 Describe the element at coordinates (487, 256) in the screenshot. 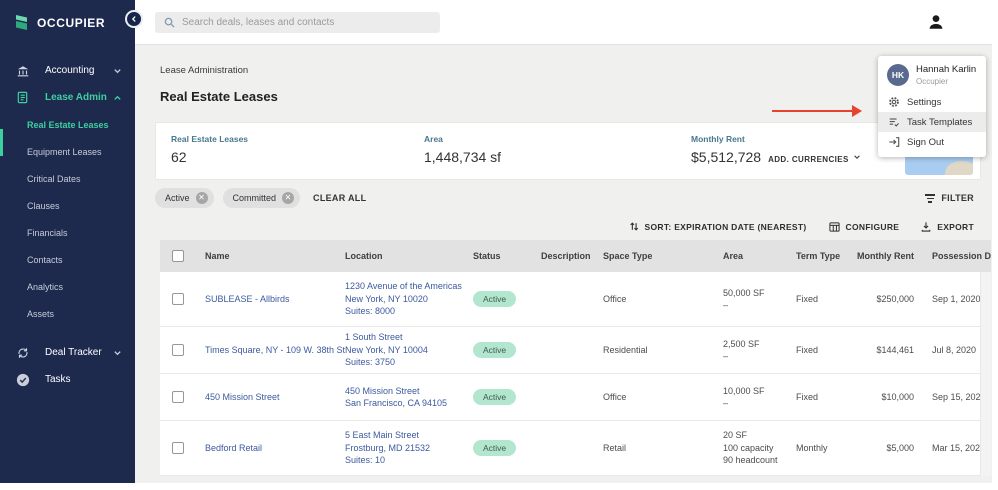

I see `column-header-status: Status` at that location.